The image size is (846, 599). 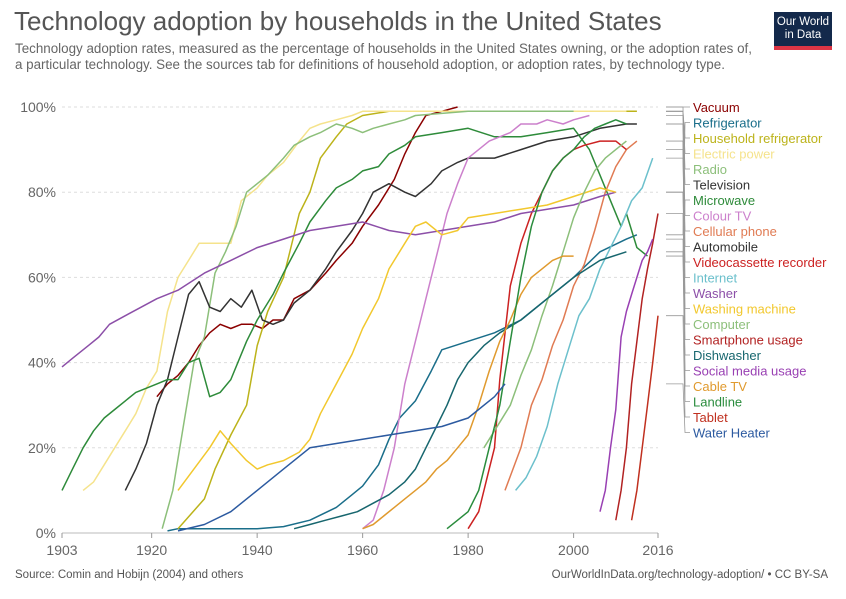 What do you see at coordinates (724, 200) in the screenshot?
I see `legend-label-microwave: Microwave` at bounding box center [724, 200].